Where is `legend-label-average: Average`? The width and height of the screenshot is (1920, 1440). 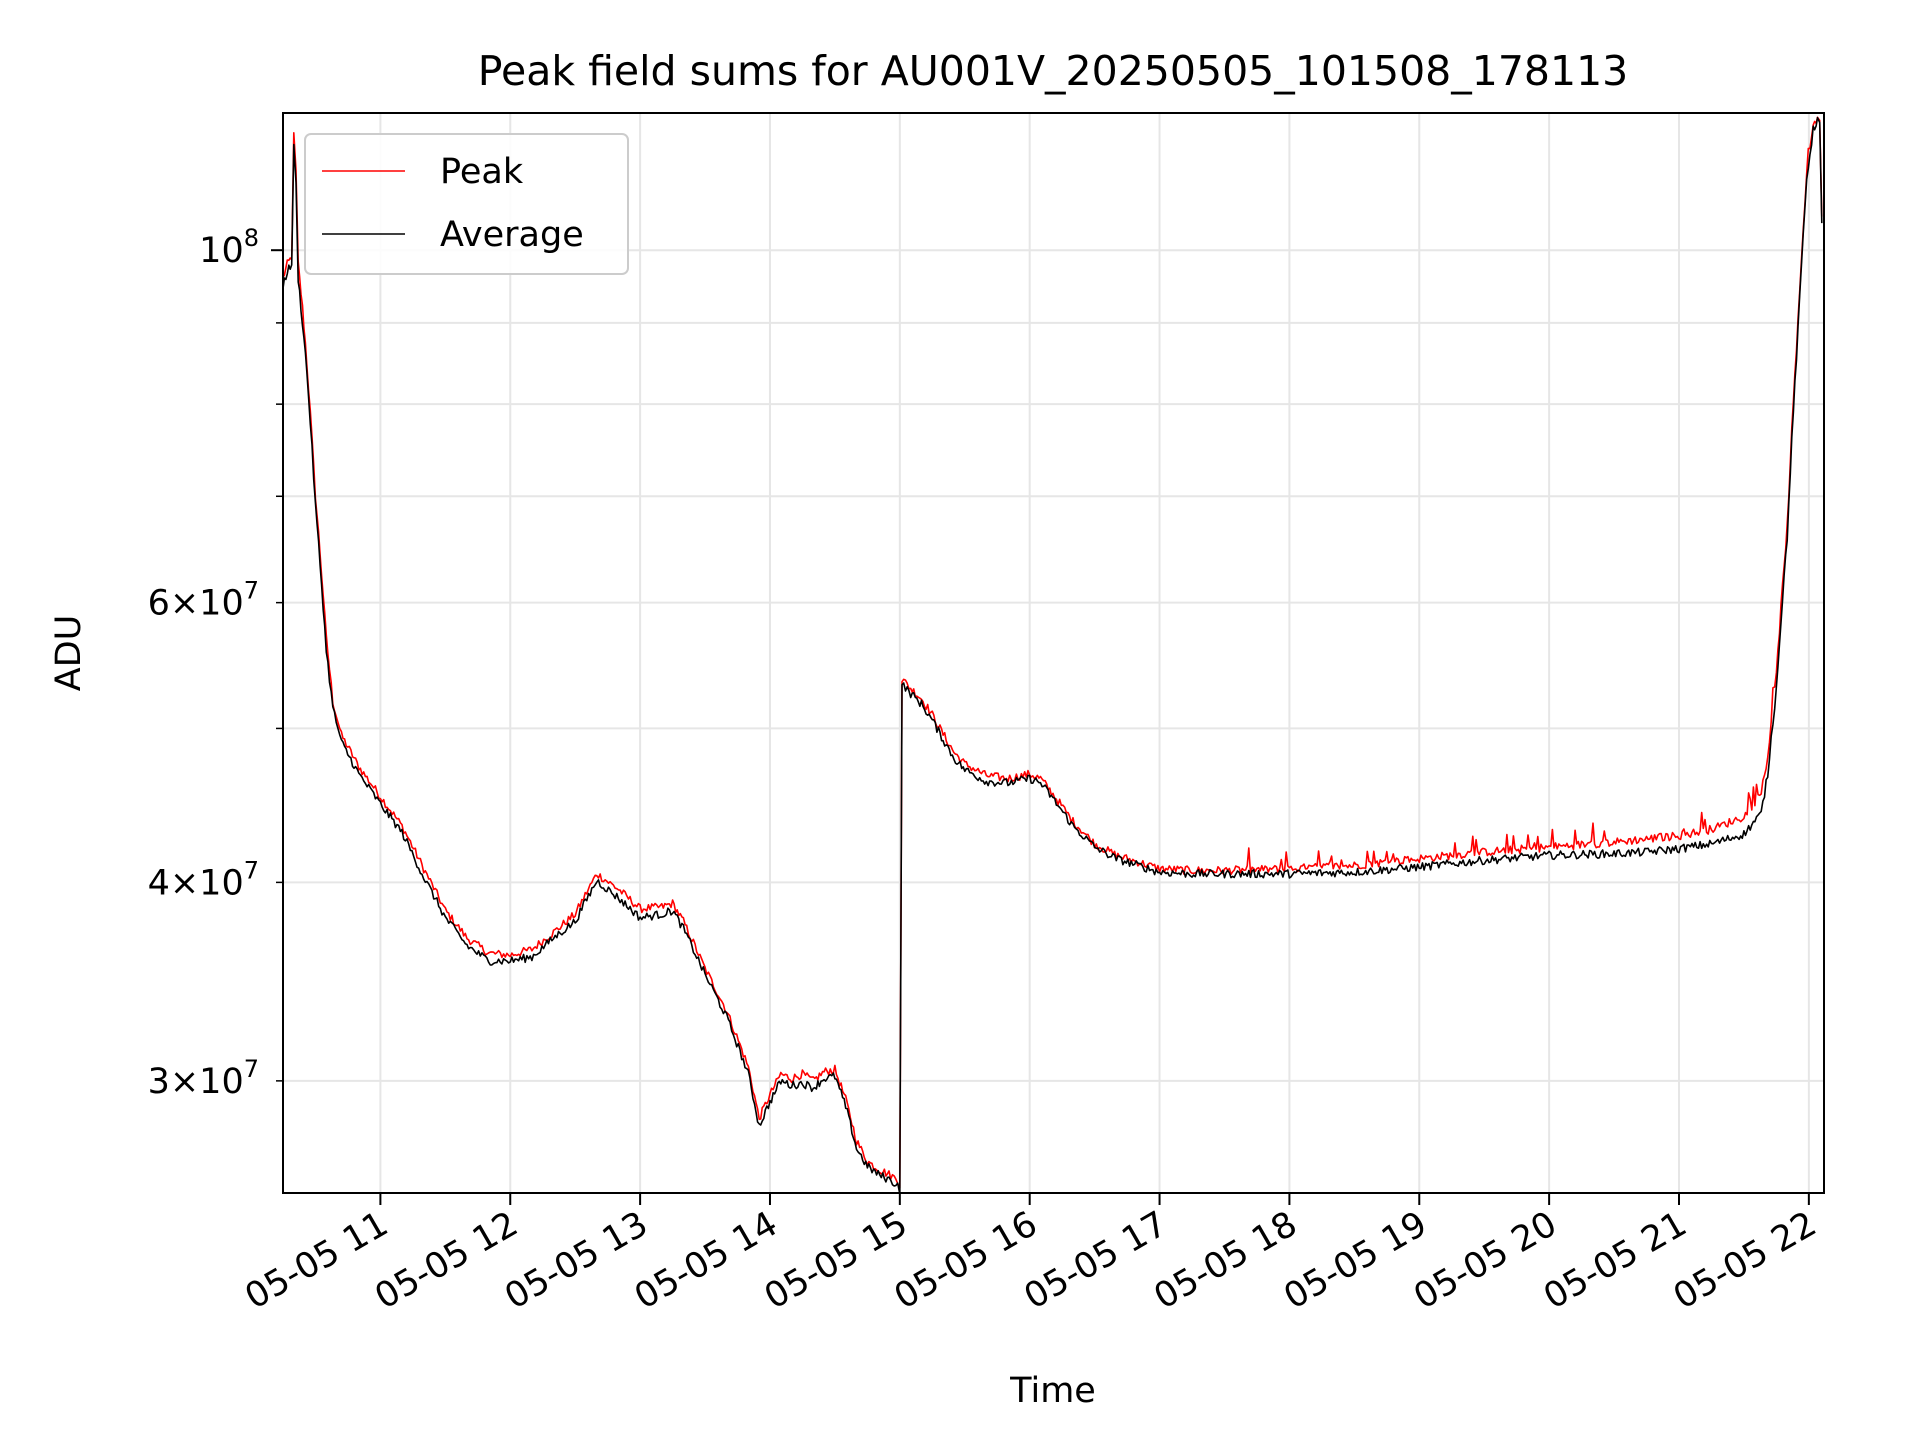 legend-label-average: Average is located at coordinates (512, 235).